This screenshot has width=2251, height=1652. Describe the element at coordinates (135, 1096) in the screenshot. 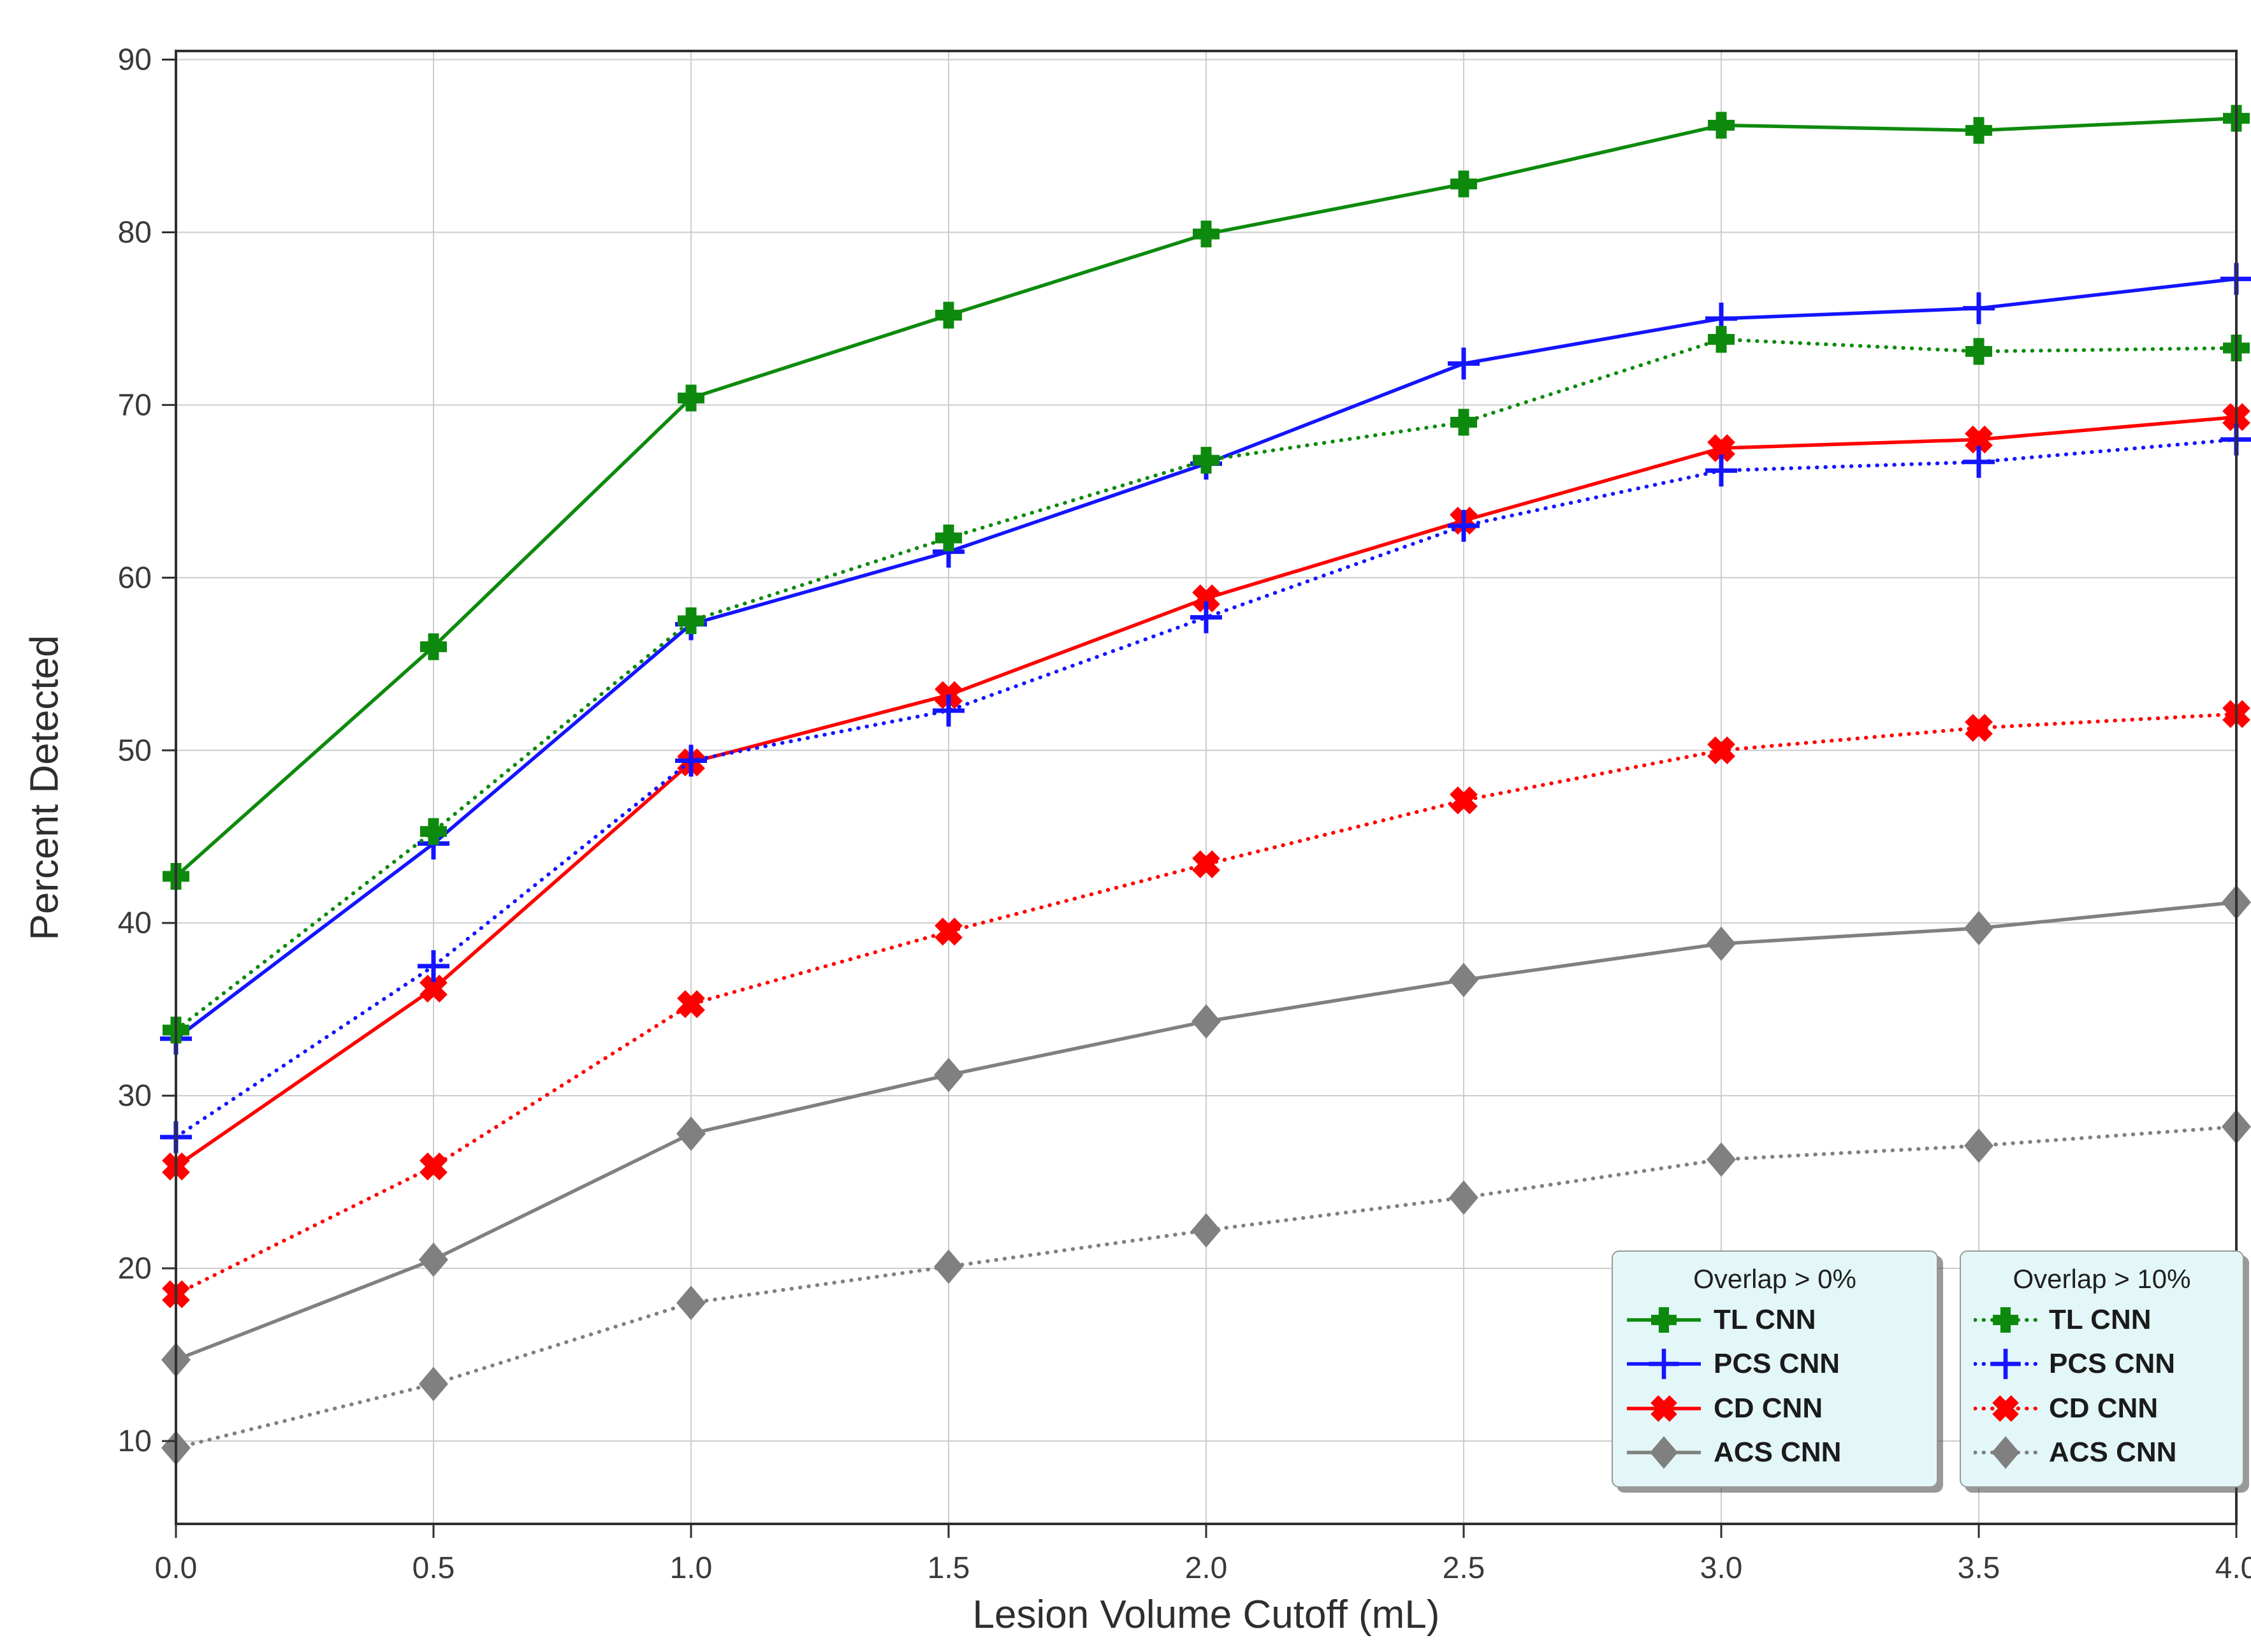

I see `y-tick-label: 30` at that location.